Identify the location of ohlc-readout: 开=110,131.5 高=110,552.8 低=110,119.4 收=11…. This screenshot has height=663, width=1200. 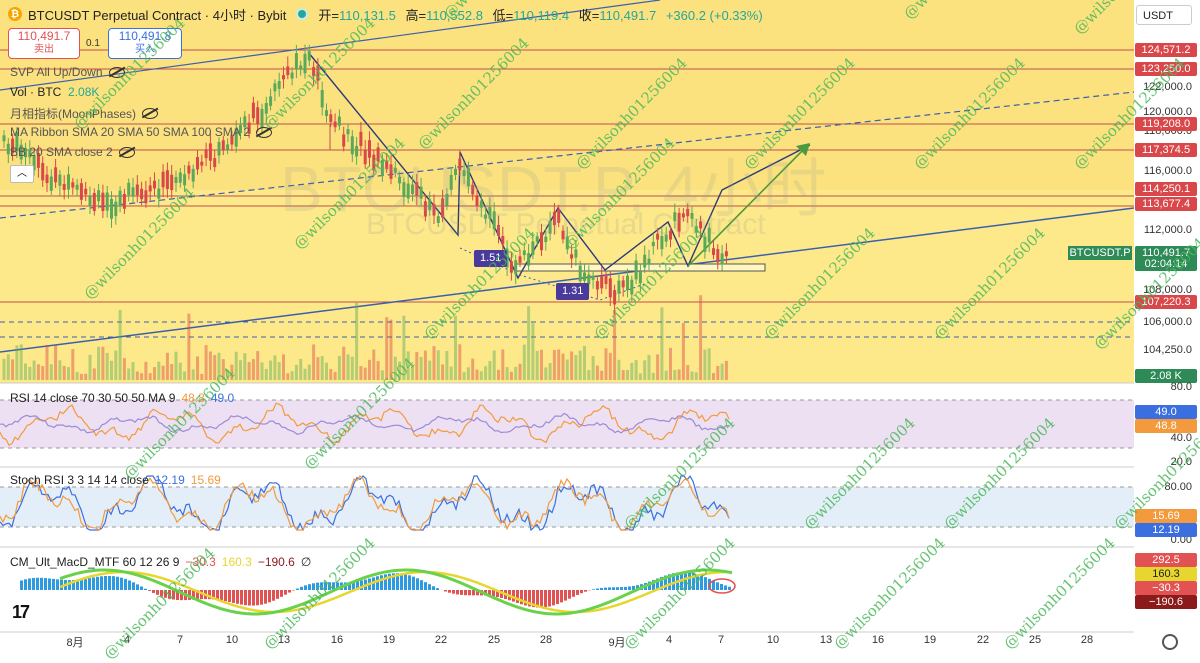
(543, 14).